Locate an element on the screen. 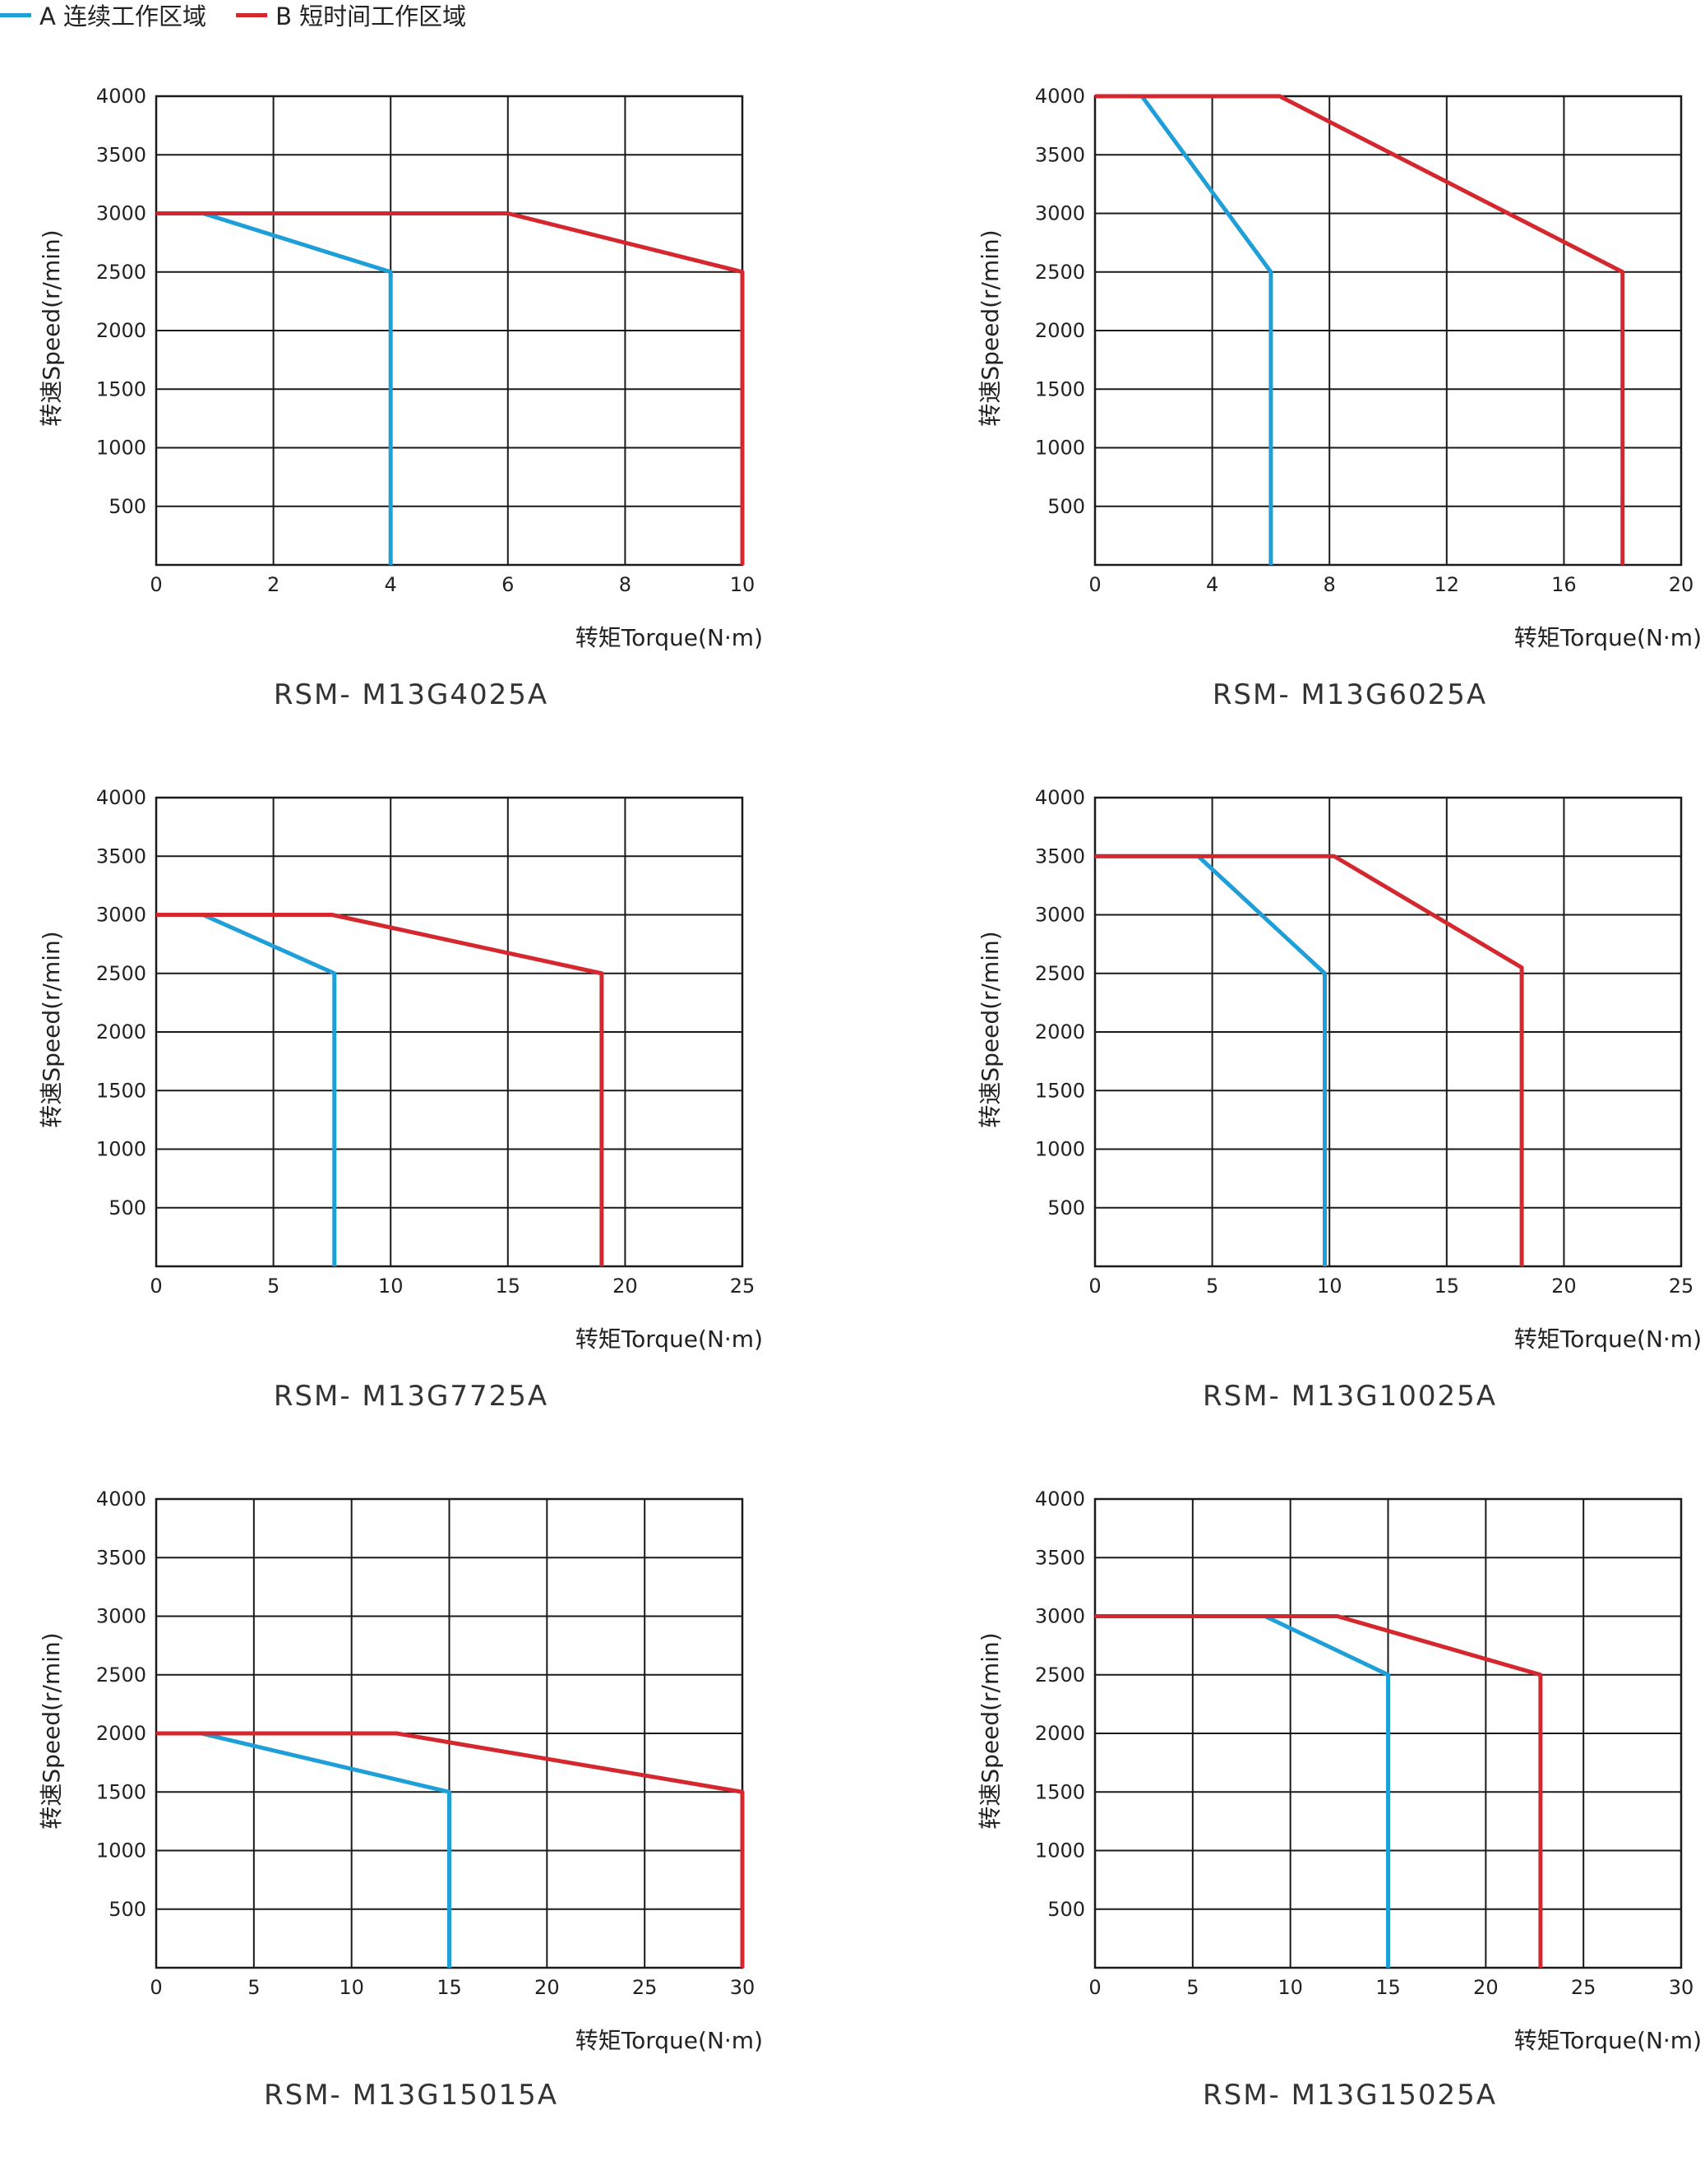 This screenshot has width=1705, height=2184. x-tick-label: 6 is located at coordinates (507, 584).